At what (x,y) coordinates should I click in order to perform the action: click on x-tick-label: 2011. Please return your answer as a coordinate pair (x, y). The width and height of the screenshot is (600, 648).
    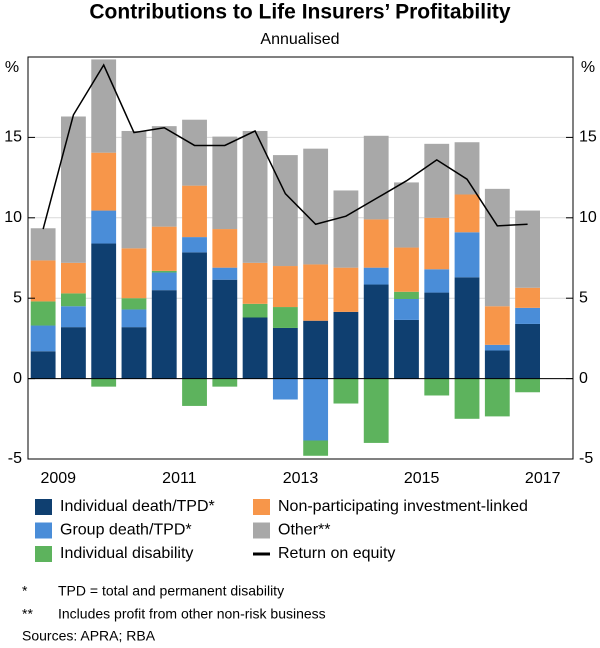
    Looking at the image, I should click on (179, 478).